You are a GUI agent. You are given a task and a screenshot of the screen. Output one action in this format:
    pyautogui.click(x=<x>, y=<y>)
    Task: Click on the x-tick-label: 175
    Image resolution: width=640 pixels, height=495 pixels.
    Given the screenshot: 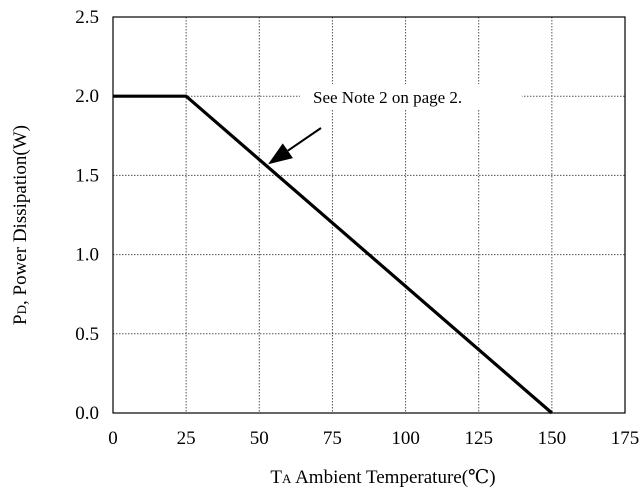 What is the action you would take?
    pyautogui.click(x=625, y=438)
    